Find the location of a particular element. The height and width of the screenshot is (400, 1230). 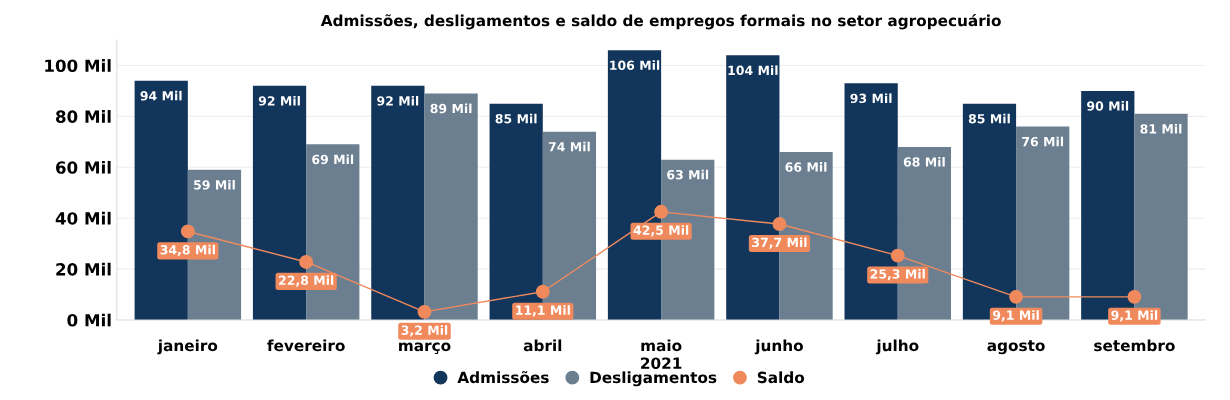

x-tick-label: abril is located at coordinates (542, 345).